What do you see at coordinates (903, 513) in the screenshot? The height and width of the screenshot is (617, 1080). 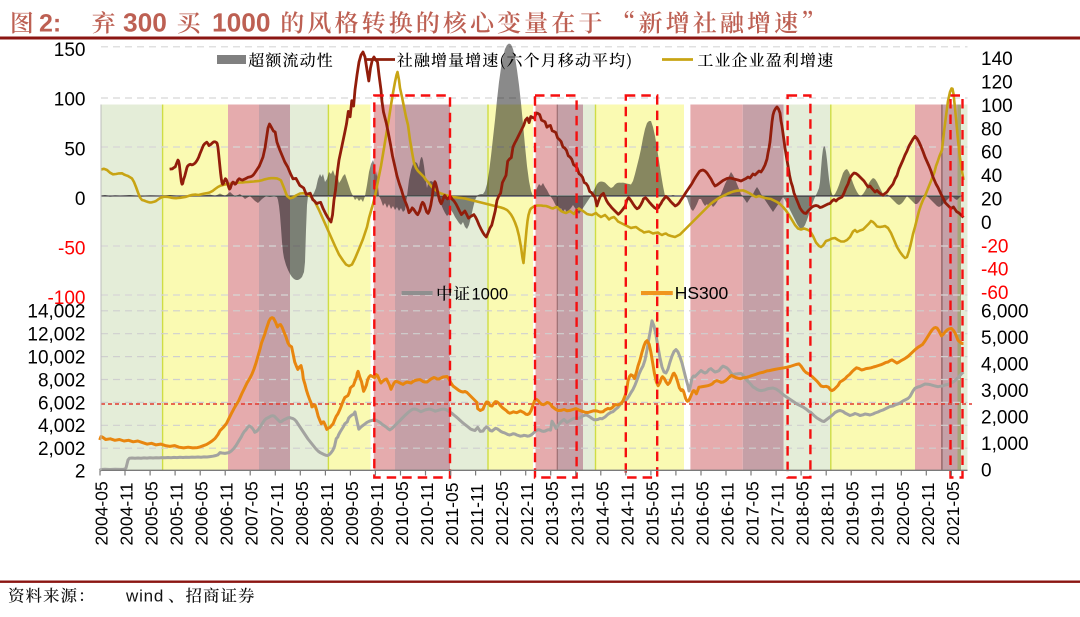 I see `svg-text: 2020-05` at bounding box center [903, 513].